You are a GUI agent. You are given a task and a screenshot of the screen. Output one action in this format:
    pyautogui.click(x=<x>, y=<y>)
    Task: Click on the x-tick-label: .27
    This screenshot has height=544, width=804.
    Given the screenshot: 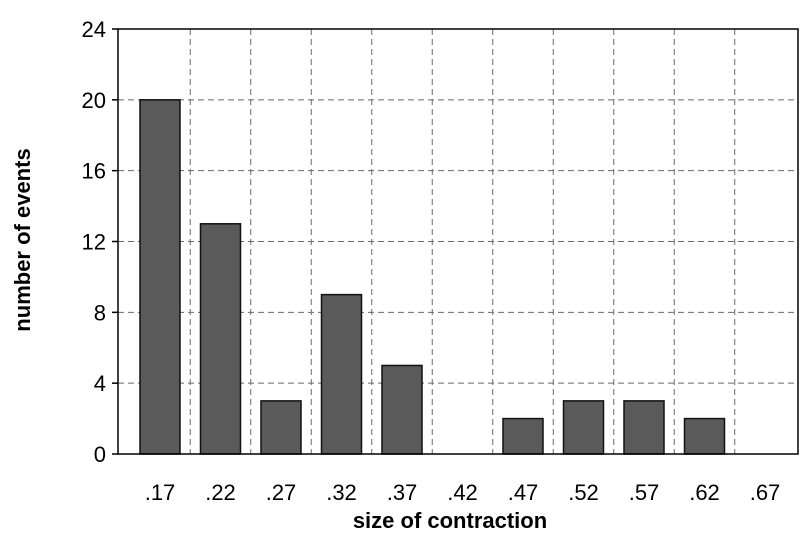 What is the action you would take?
    pyautogui.click(x=281, y=492)
    